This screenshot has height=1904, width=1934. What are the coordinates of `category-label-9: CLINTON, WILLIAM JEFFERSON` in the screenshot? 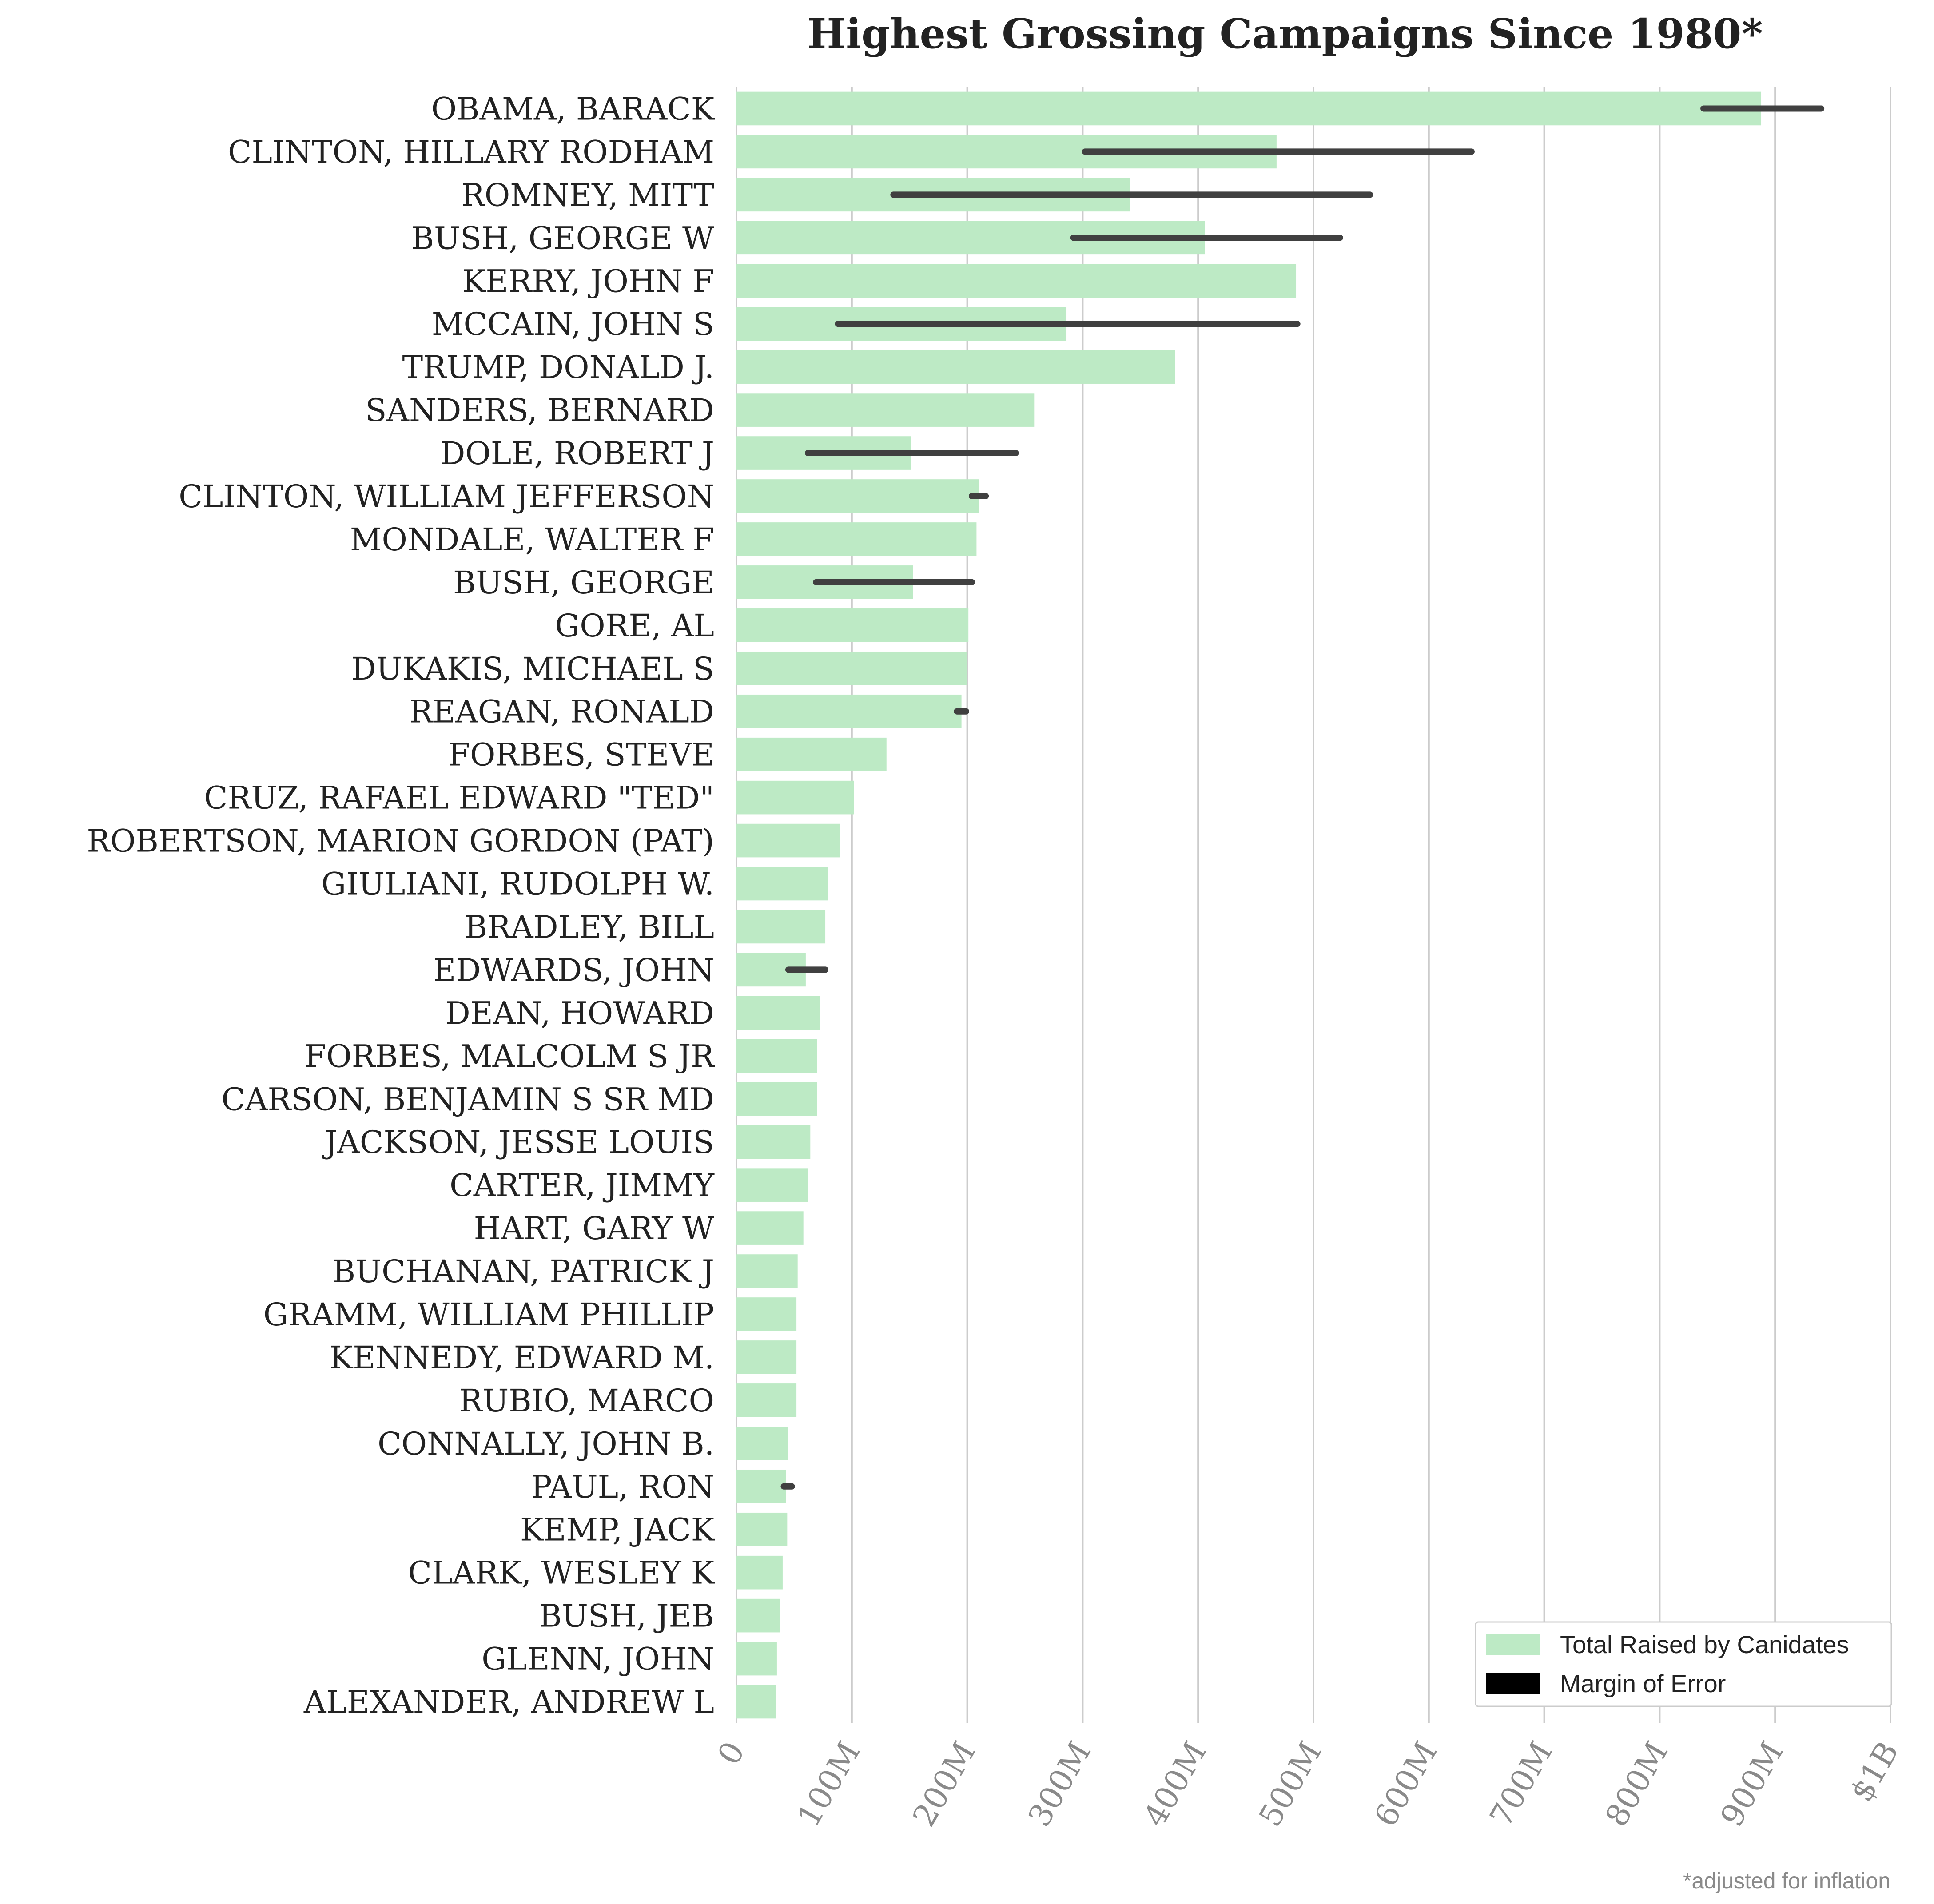 It's located at (446, 497).